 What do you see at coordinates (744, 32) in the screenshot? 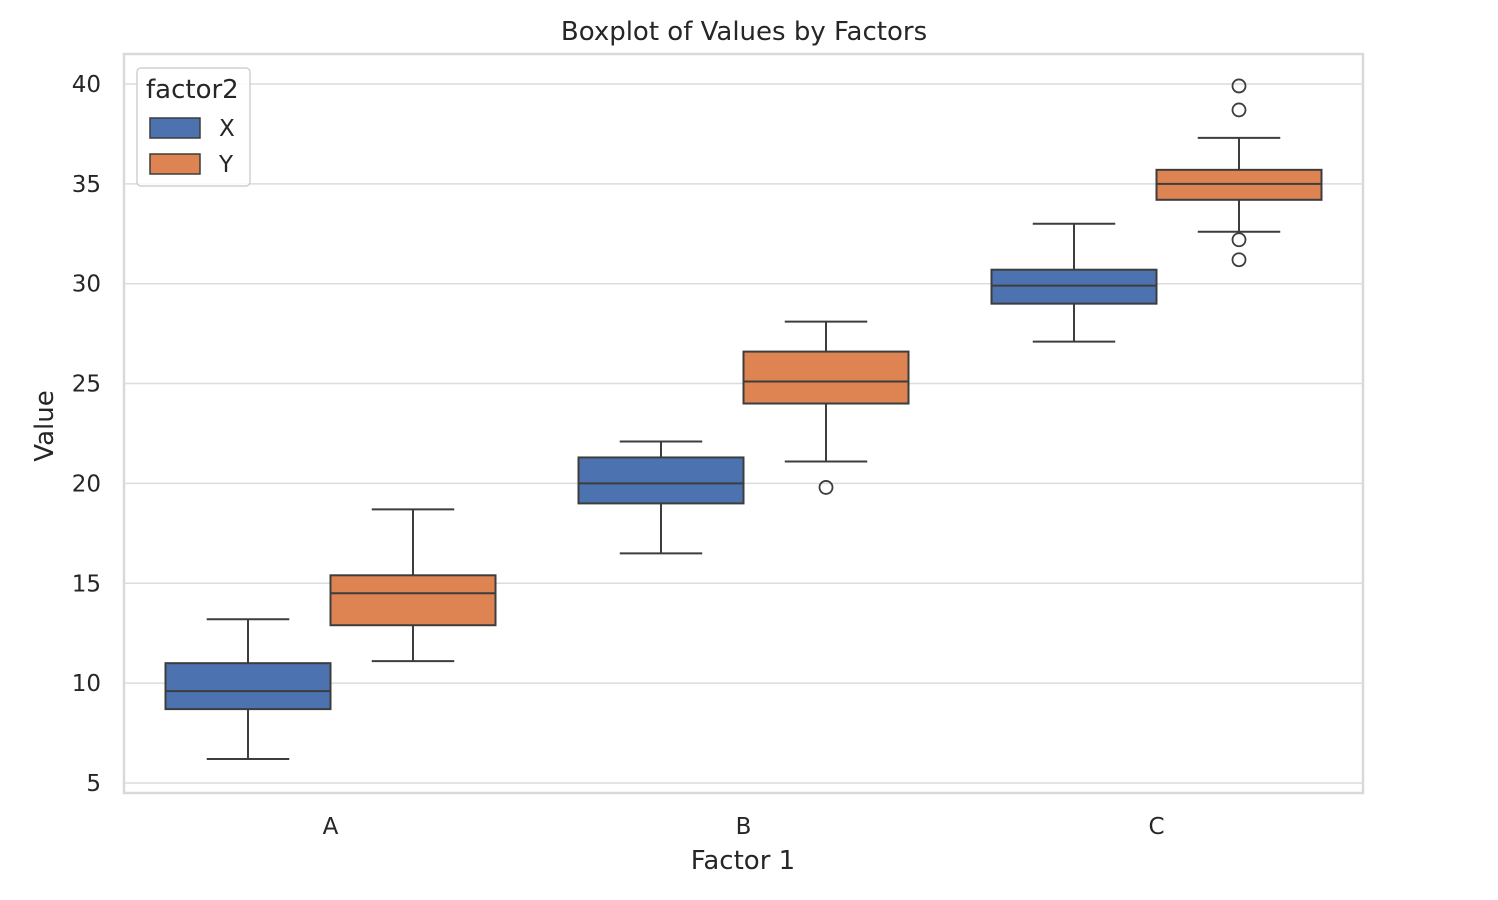
I see `chart-title: Boxplot of Values by Factors` at bounding box center [744, 32].